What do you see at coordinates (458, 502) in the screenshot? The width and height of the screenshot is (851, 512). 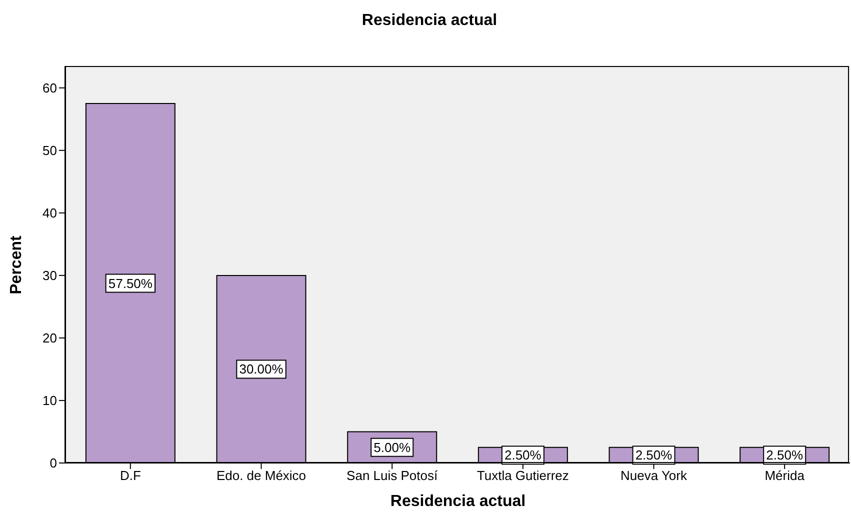 I see `x-axis-title: Residencia actual` at bounding box center [458, 502].